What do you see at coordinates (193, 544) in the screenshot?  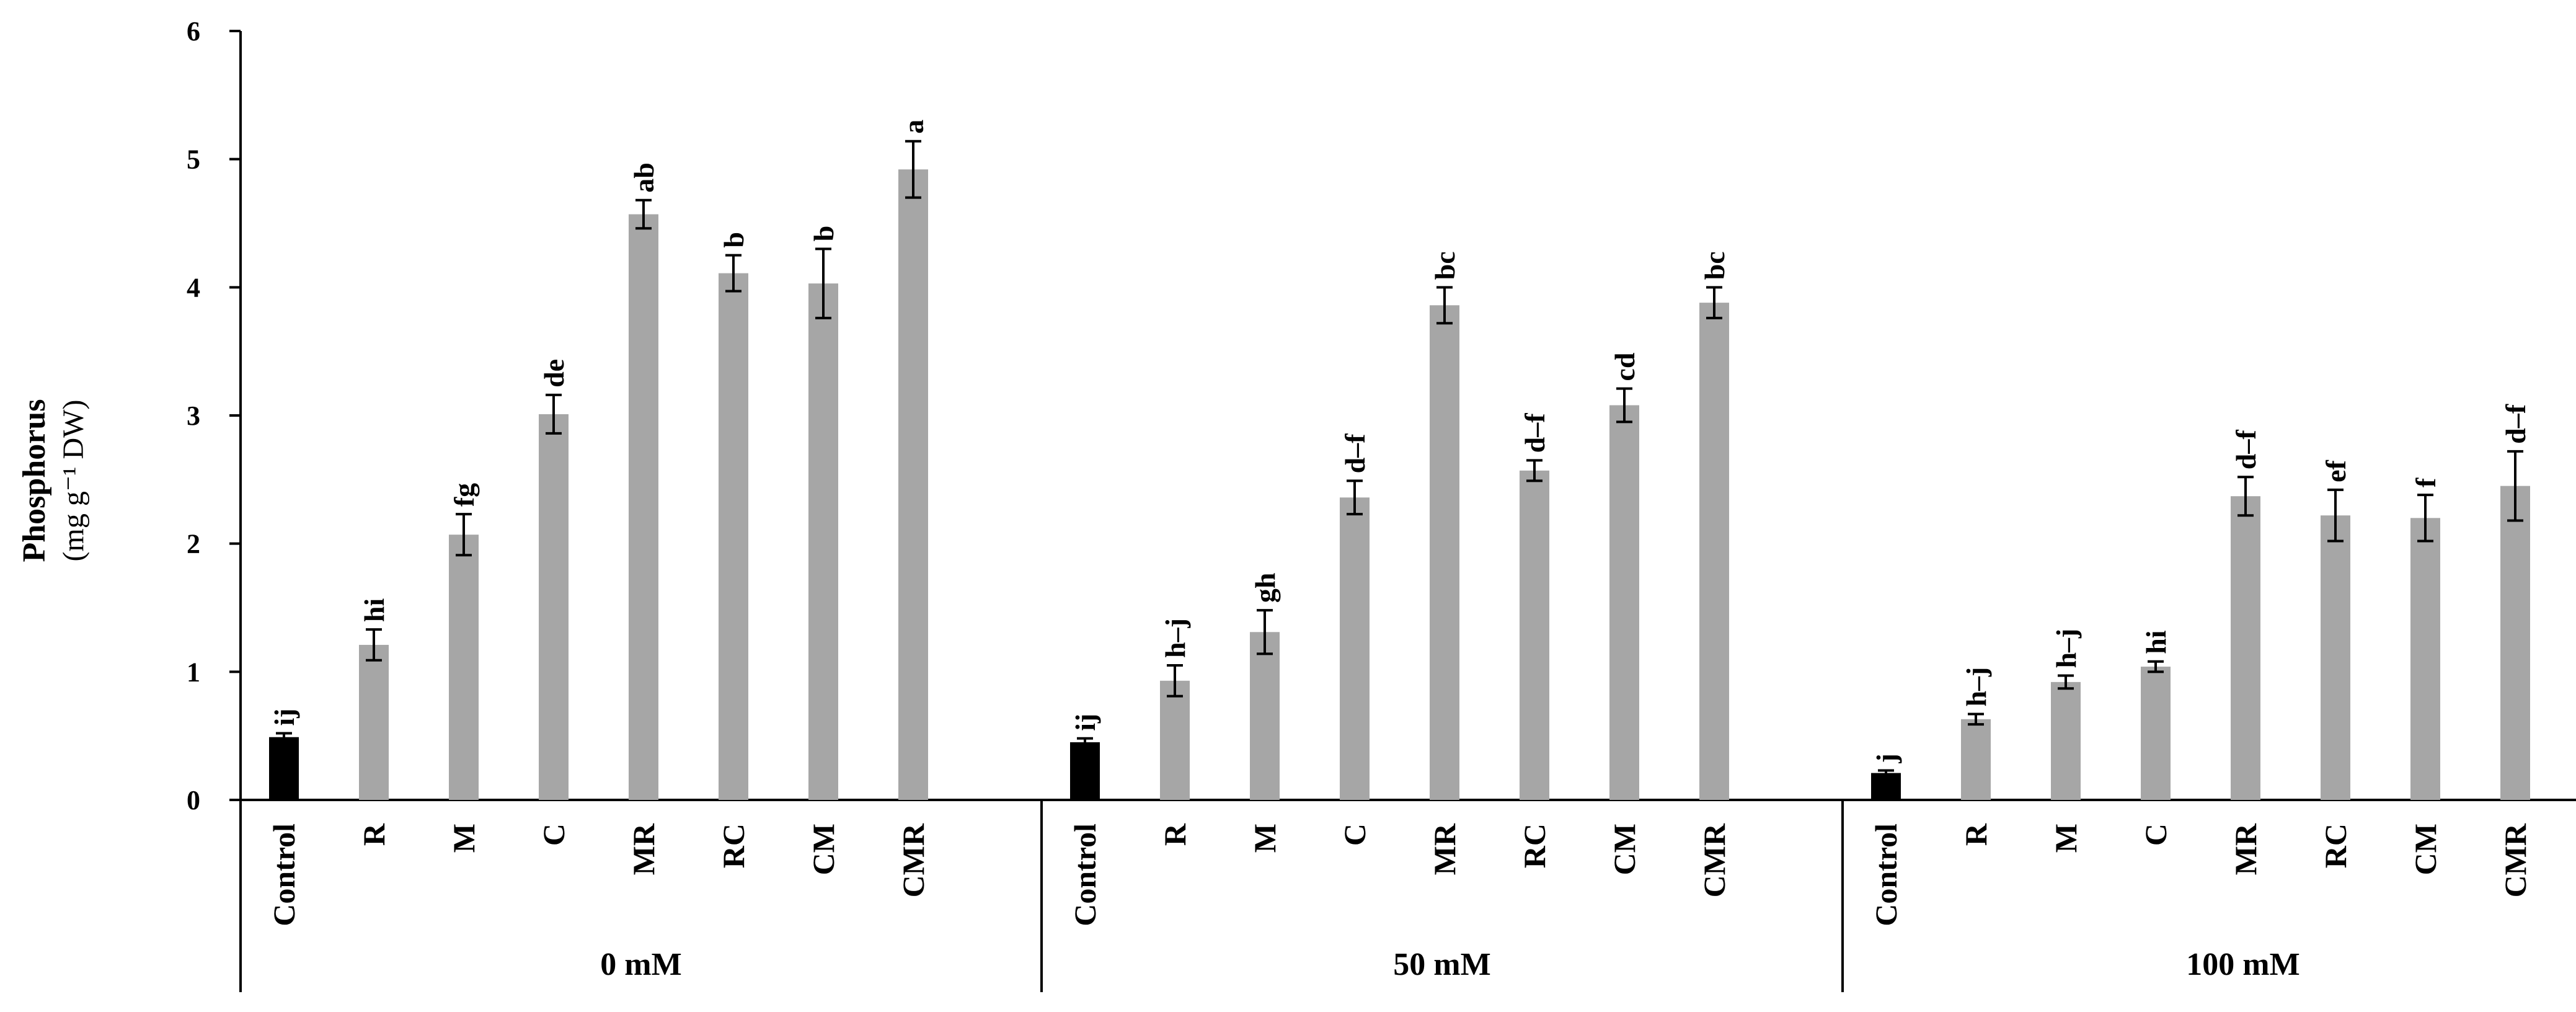 I see `y-tick-label: 2` at bounding box center [193, 544].